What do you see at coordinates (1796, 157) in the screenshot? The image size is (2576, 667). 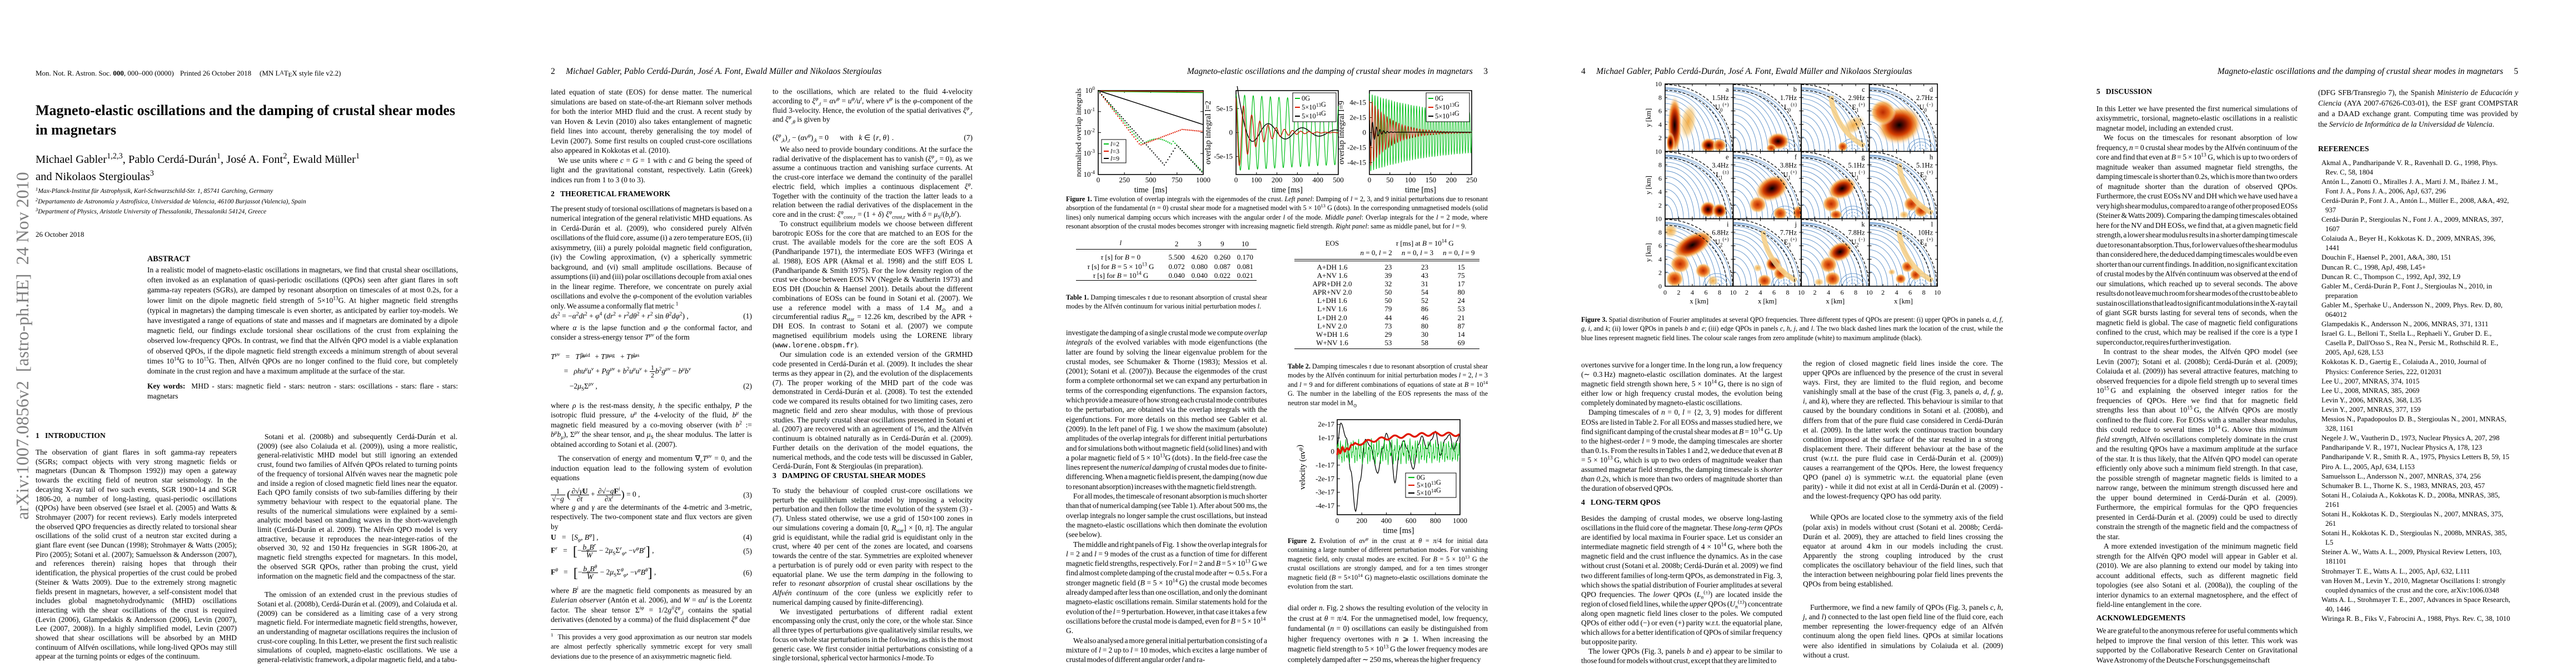 I see `svg-text: f` at bounding box center [1796, 157].